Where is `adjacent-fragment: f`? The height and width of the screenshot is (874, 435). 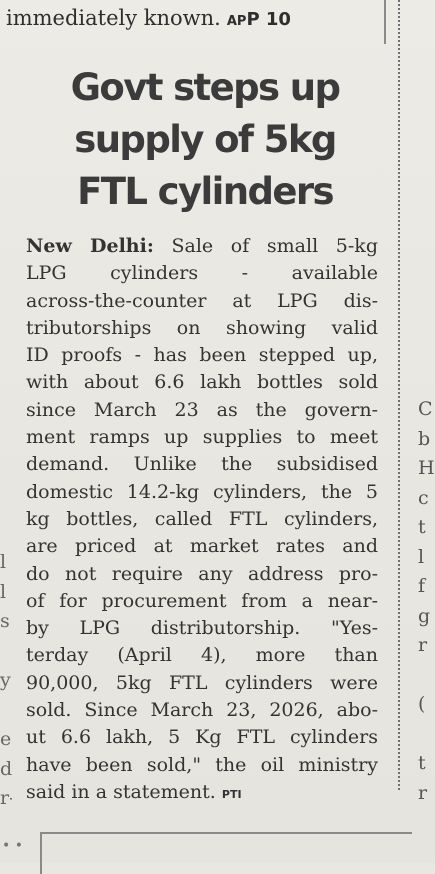 adjacent-fragment: f is located at coordinates (422, 586).